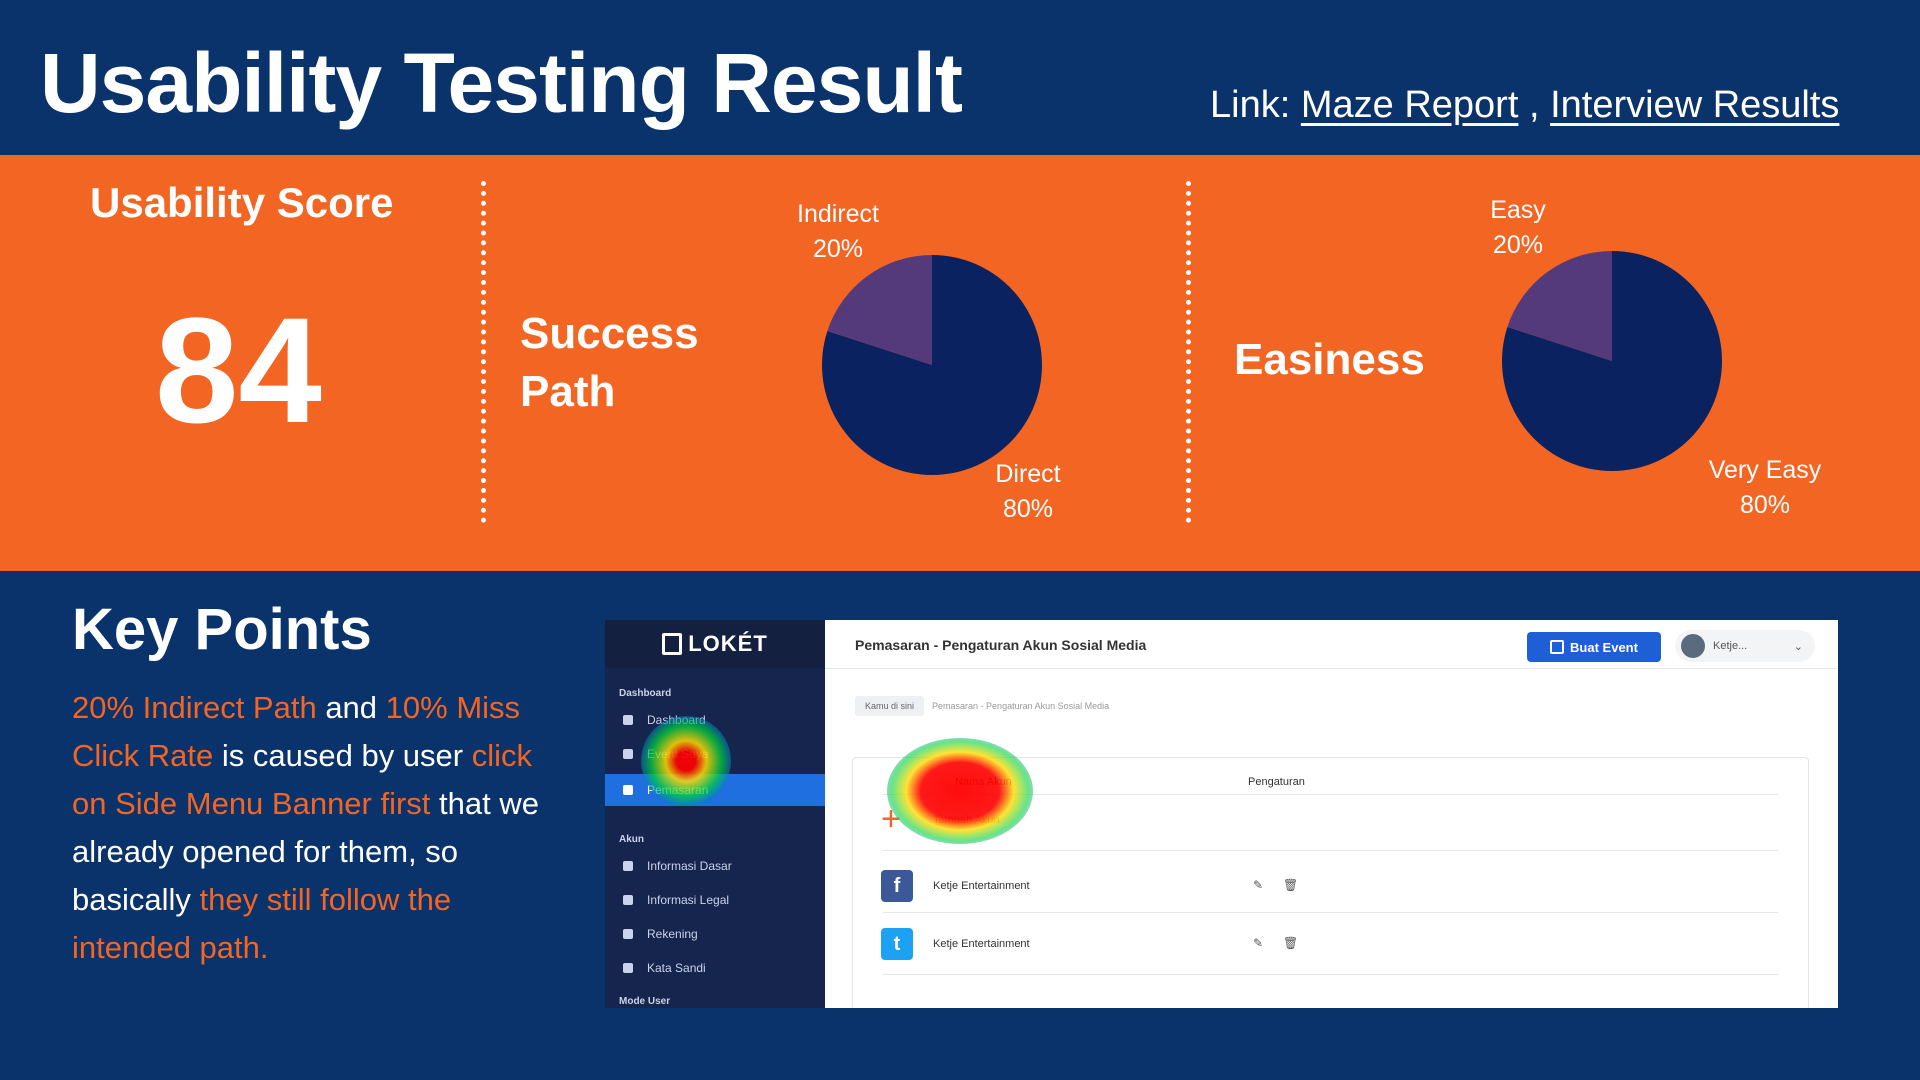 This screenshot has height=1080, width=1920. Describe the element at coordinates (1250, 105) in the screenshot. I see `link-prefix: Link:` at that location.